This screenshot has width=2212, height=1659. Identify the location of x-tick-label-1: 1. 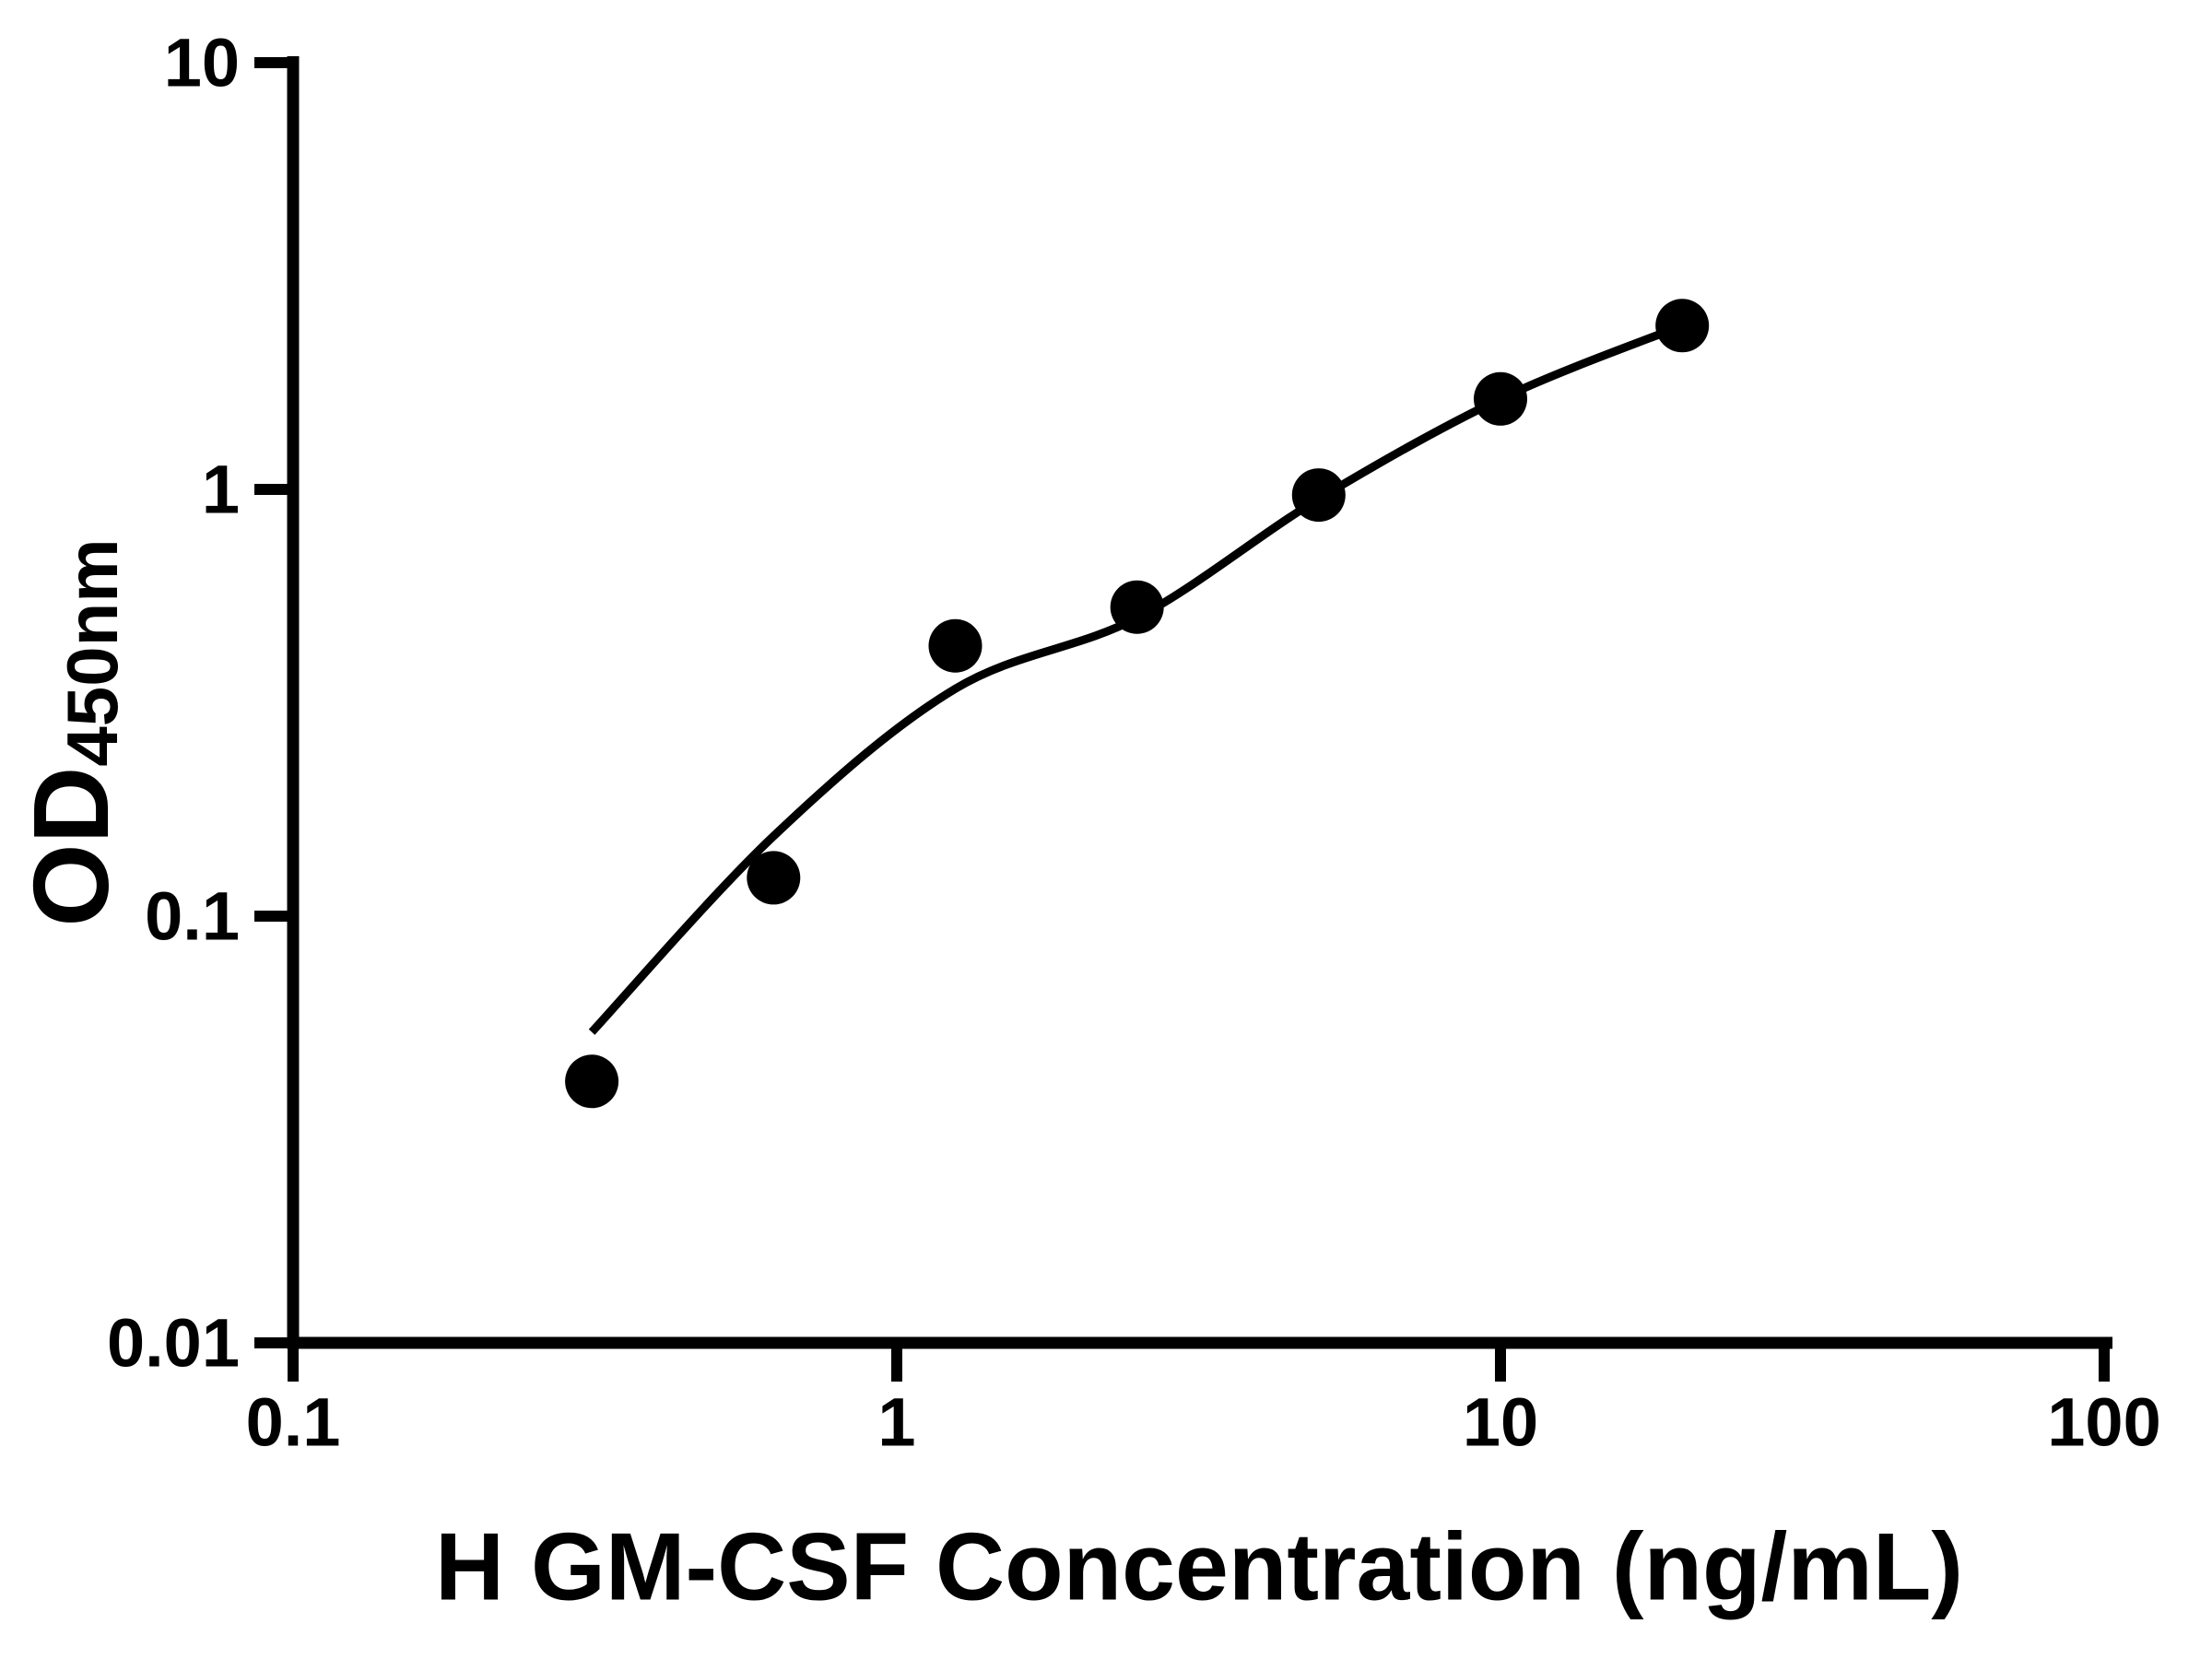
(896, 1422).